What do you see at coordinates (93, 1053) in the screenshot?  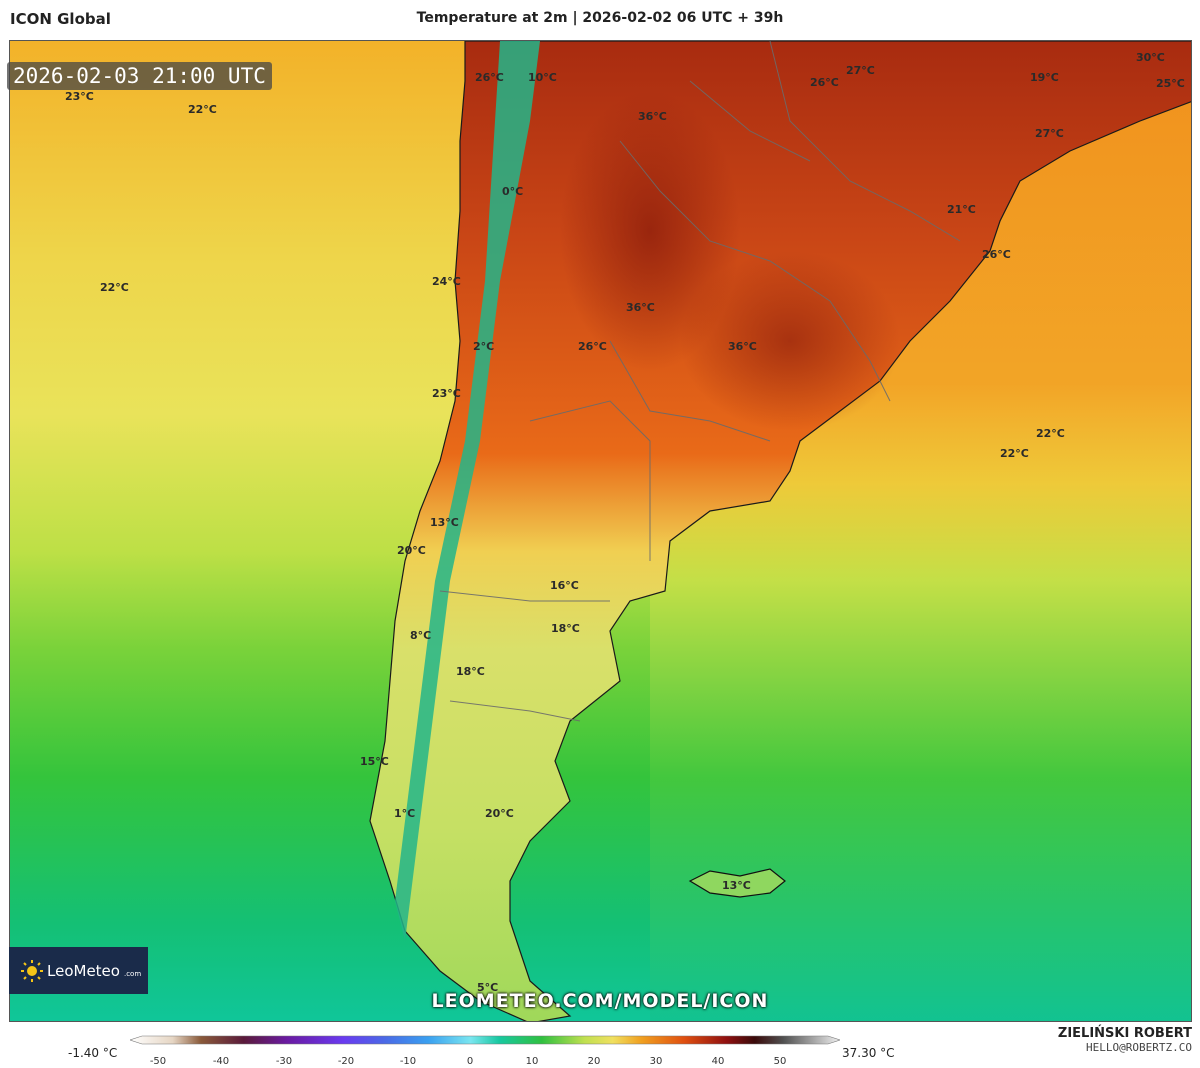 I see `legend-min-value: -1.40 °C` at bounding box center [93, 1053].